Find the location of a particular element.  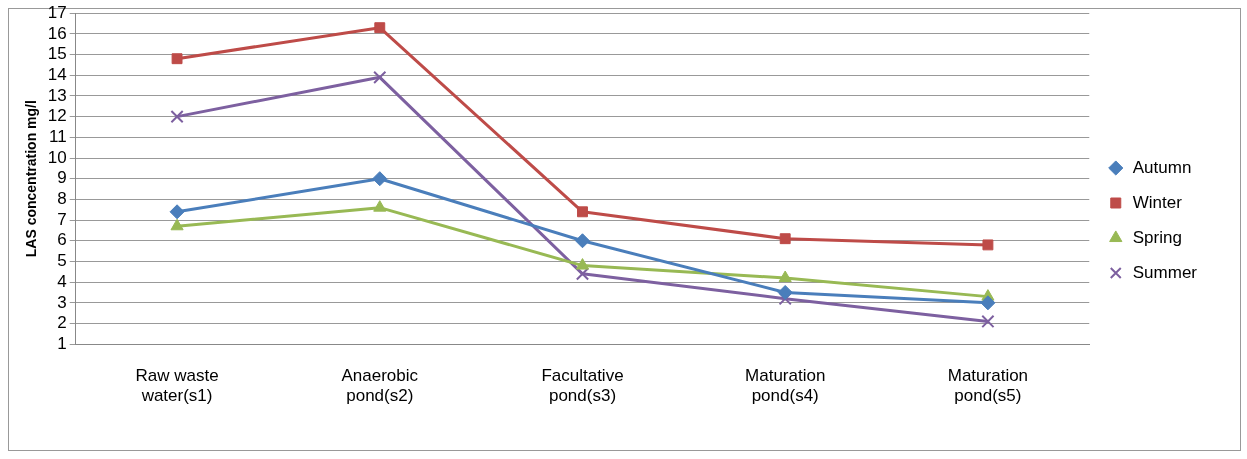

y-tick-label: 17 is located at coordinates (57, 12).